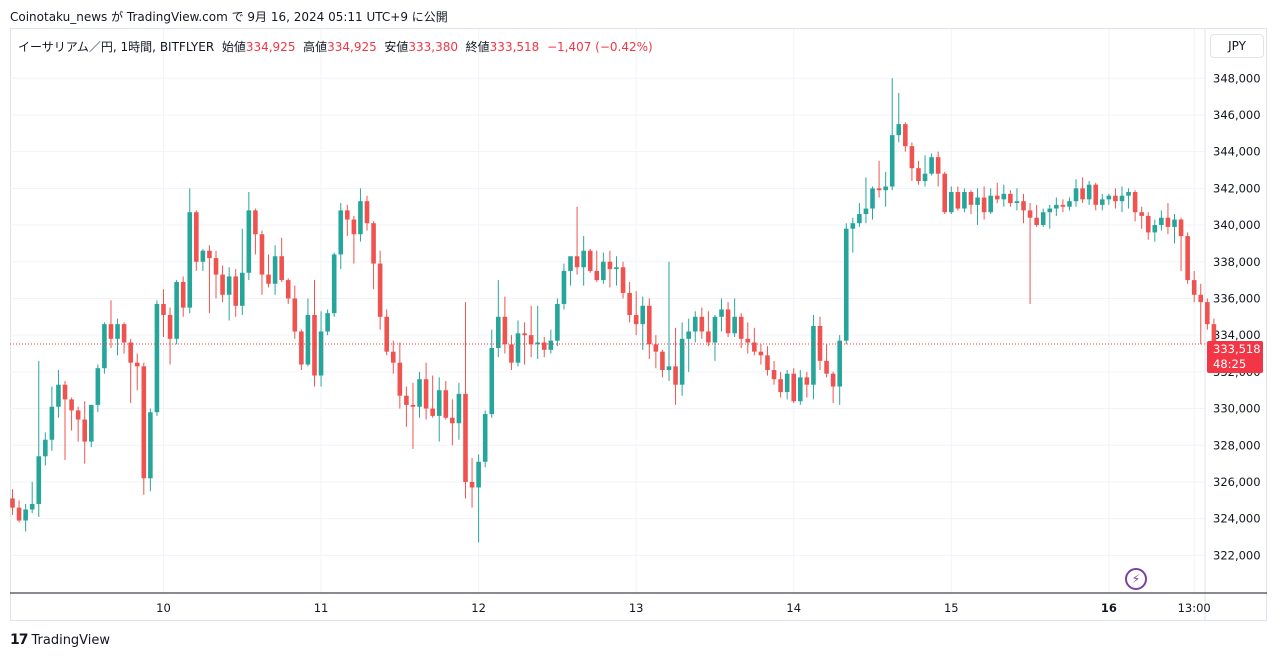 The width and height of the screenshot is (1280, 659). Describe the element at coordinates (1237, 519) in the screenshot. I see `y-tick-label: 324,000` at that location.